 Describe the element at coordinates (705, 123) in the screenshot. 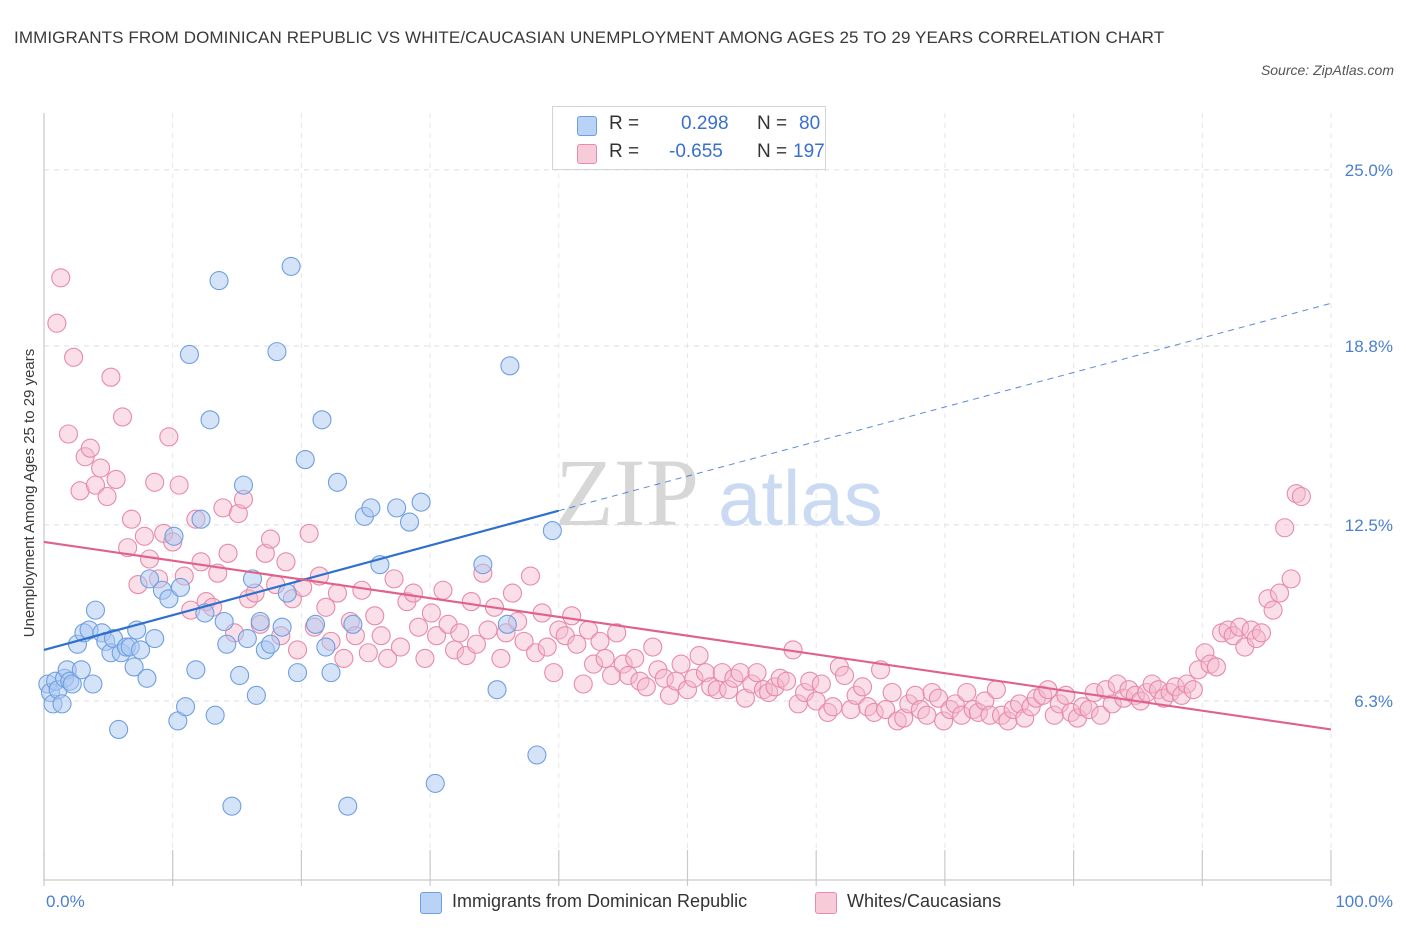

I see `legend-r-value: 0.298` at that location.